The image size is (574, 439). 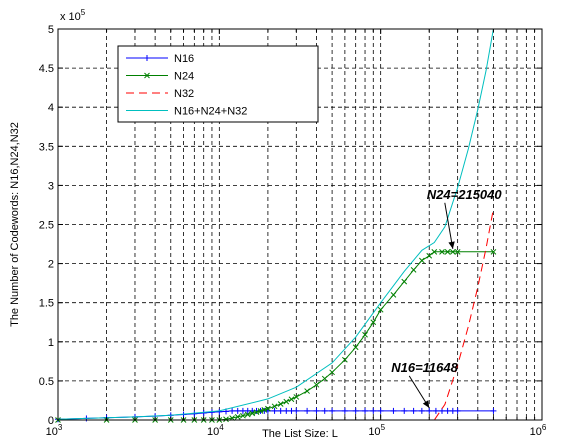 What do you see at coordinates (160, 77) in the screenshot?
I see `legend-item-N24: N24` at bounding box center [160, 77].